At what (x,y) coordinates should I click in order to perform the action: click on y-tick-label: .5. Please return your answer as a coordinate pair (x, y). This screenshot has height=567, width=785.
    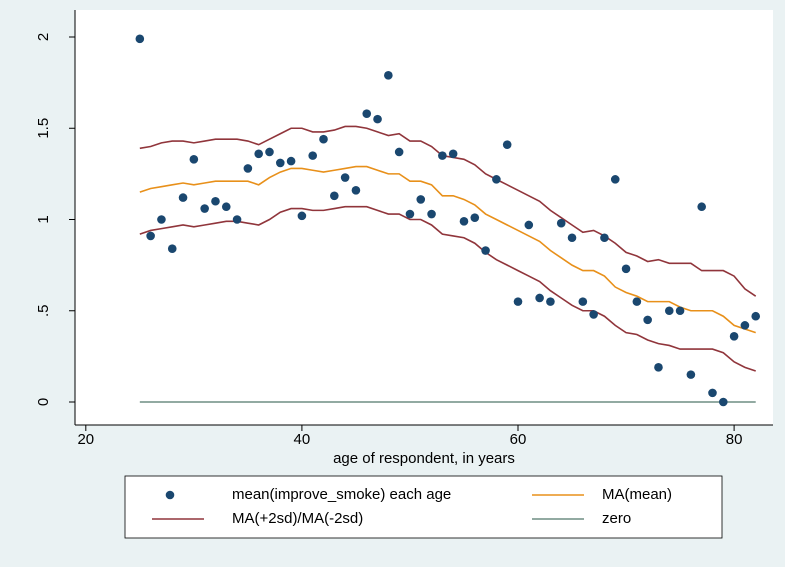
    Looking at the image, I should click on (43, 310).